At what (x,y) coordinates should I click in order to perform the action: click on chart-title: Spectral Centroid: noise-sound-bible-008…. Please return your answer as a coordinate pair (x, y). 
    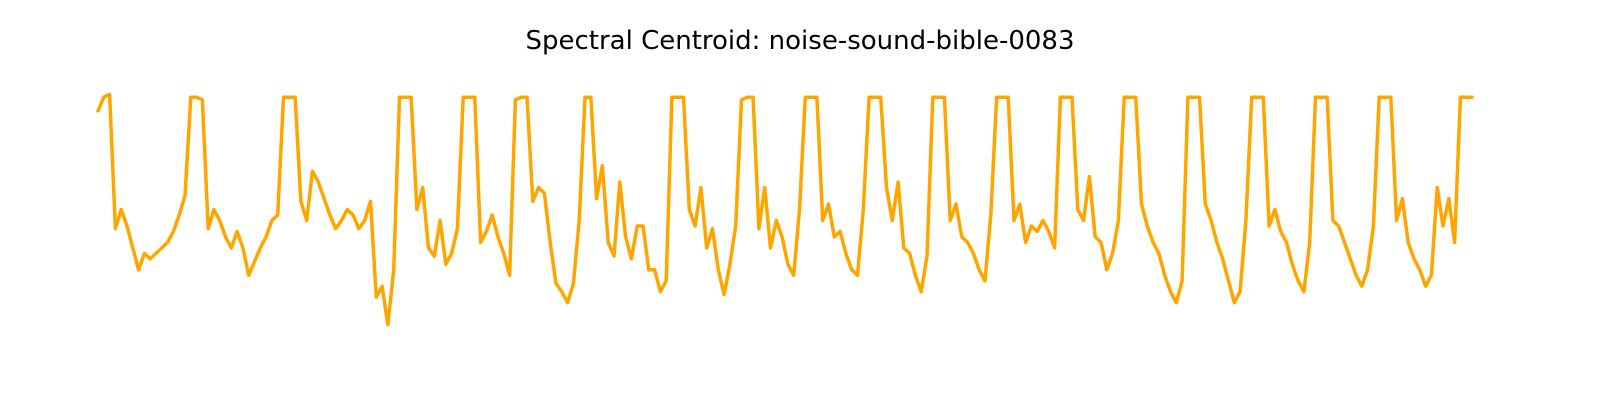
    Looking at the image, I should click on (800, 41).